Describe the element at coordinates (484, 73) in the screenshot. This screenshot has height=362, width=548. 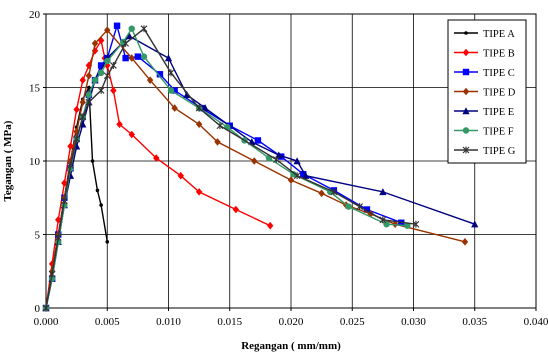
I see `legend-item-tipe-c: TIPE C` at that location.